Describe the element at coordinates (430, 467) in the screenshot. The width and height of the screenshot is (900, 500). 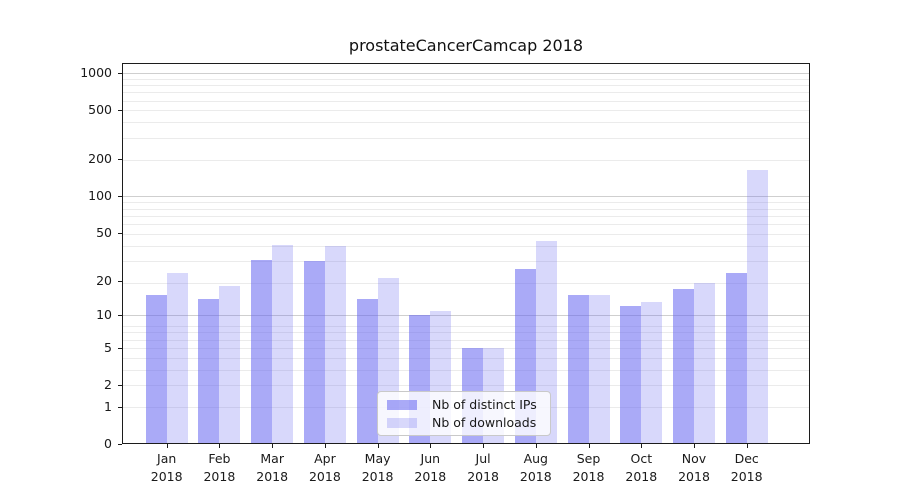
I see `x-tick-label: Jun 2018` at that location.